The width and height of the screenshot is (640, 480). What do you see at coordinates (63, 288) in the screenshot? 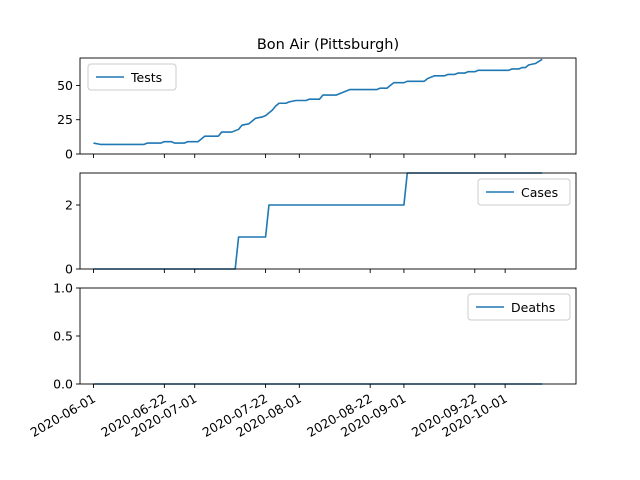
I see `y-tick-label: 1.0` at bounding box center [63, 288].